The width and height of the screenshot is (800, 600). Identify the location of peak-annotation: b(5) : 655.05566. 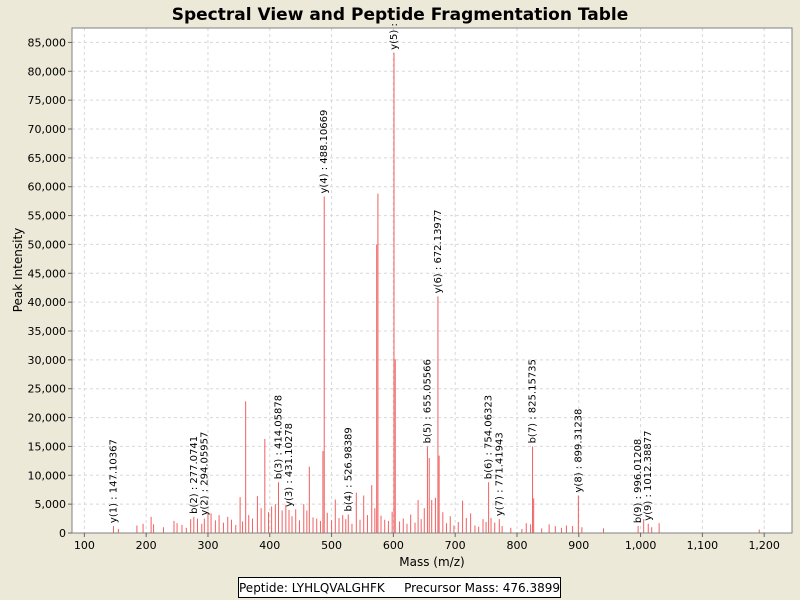
(427, 401).